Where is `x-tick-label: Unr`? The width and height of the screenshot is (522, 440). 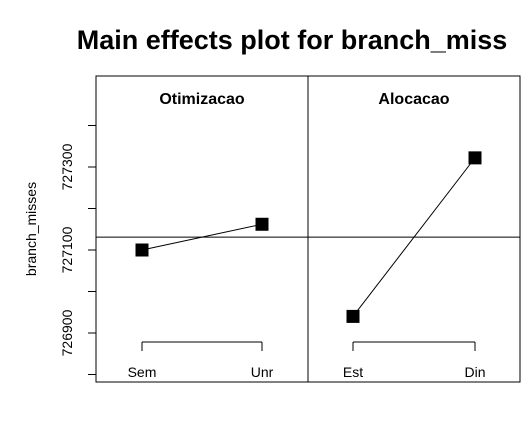
x-tick-label: Unr is located at coordinates (262, 372).